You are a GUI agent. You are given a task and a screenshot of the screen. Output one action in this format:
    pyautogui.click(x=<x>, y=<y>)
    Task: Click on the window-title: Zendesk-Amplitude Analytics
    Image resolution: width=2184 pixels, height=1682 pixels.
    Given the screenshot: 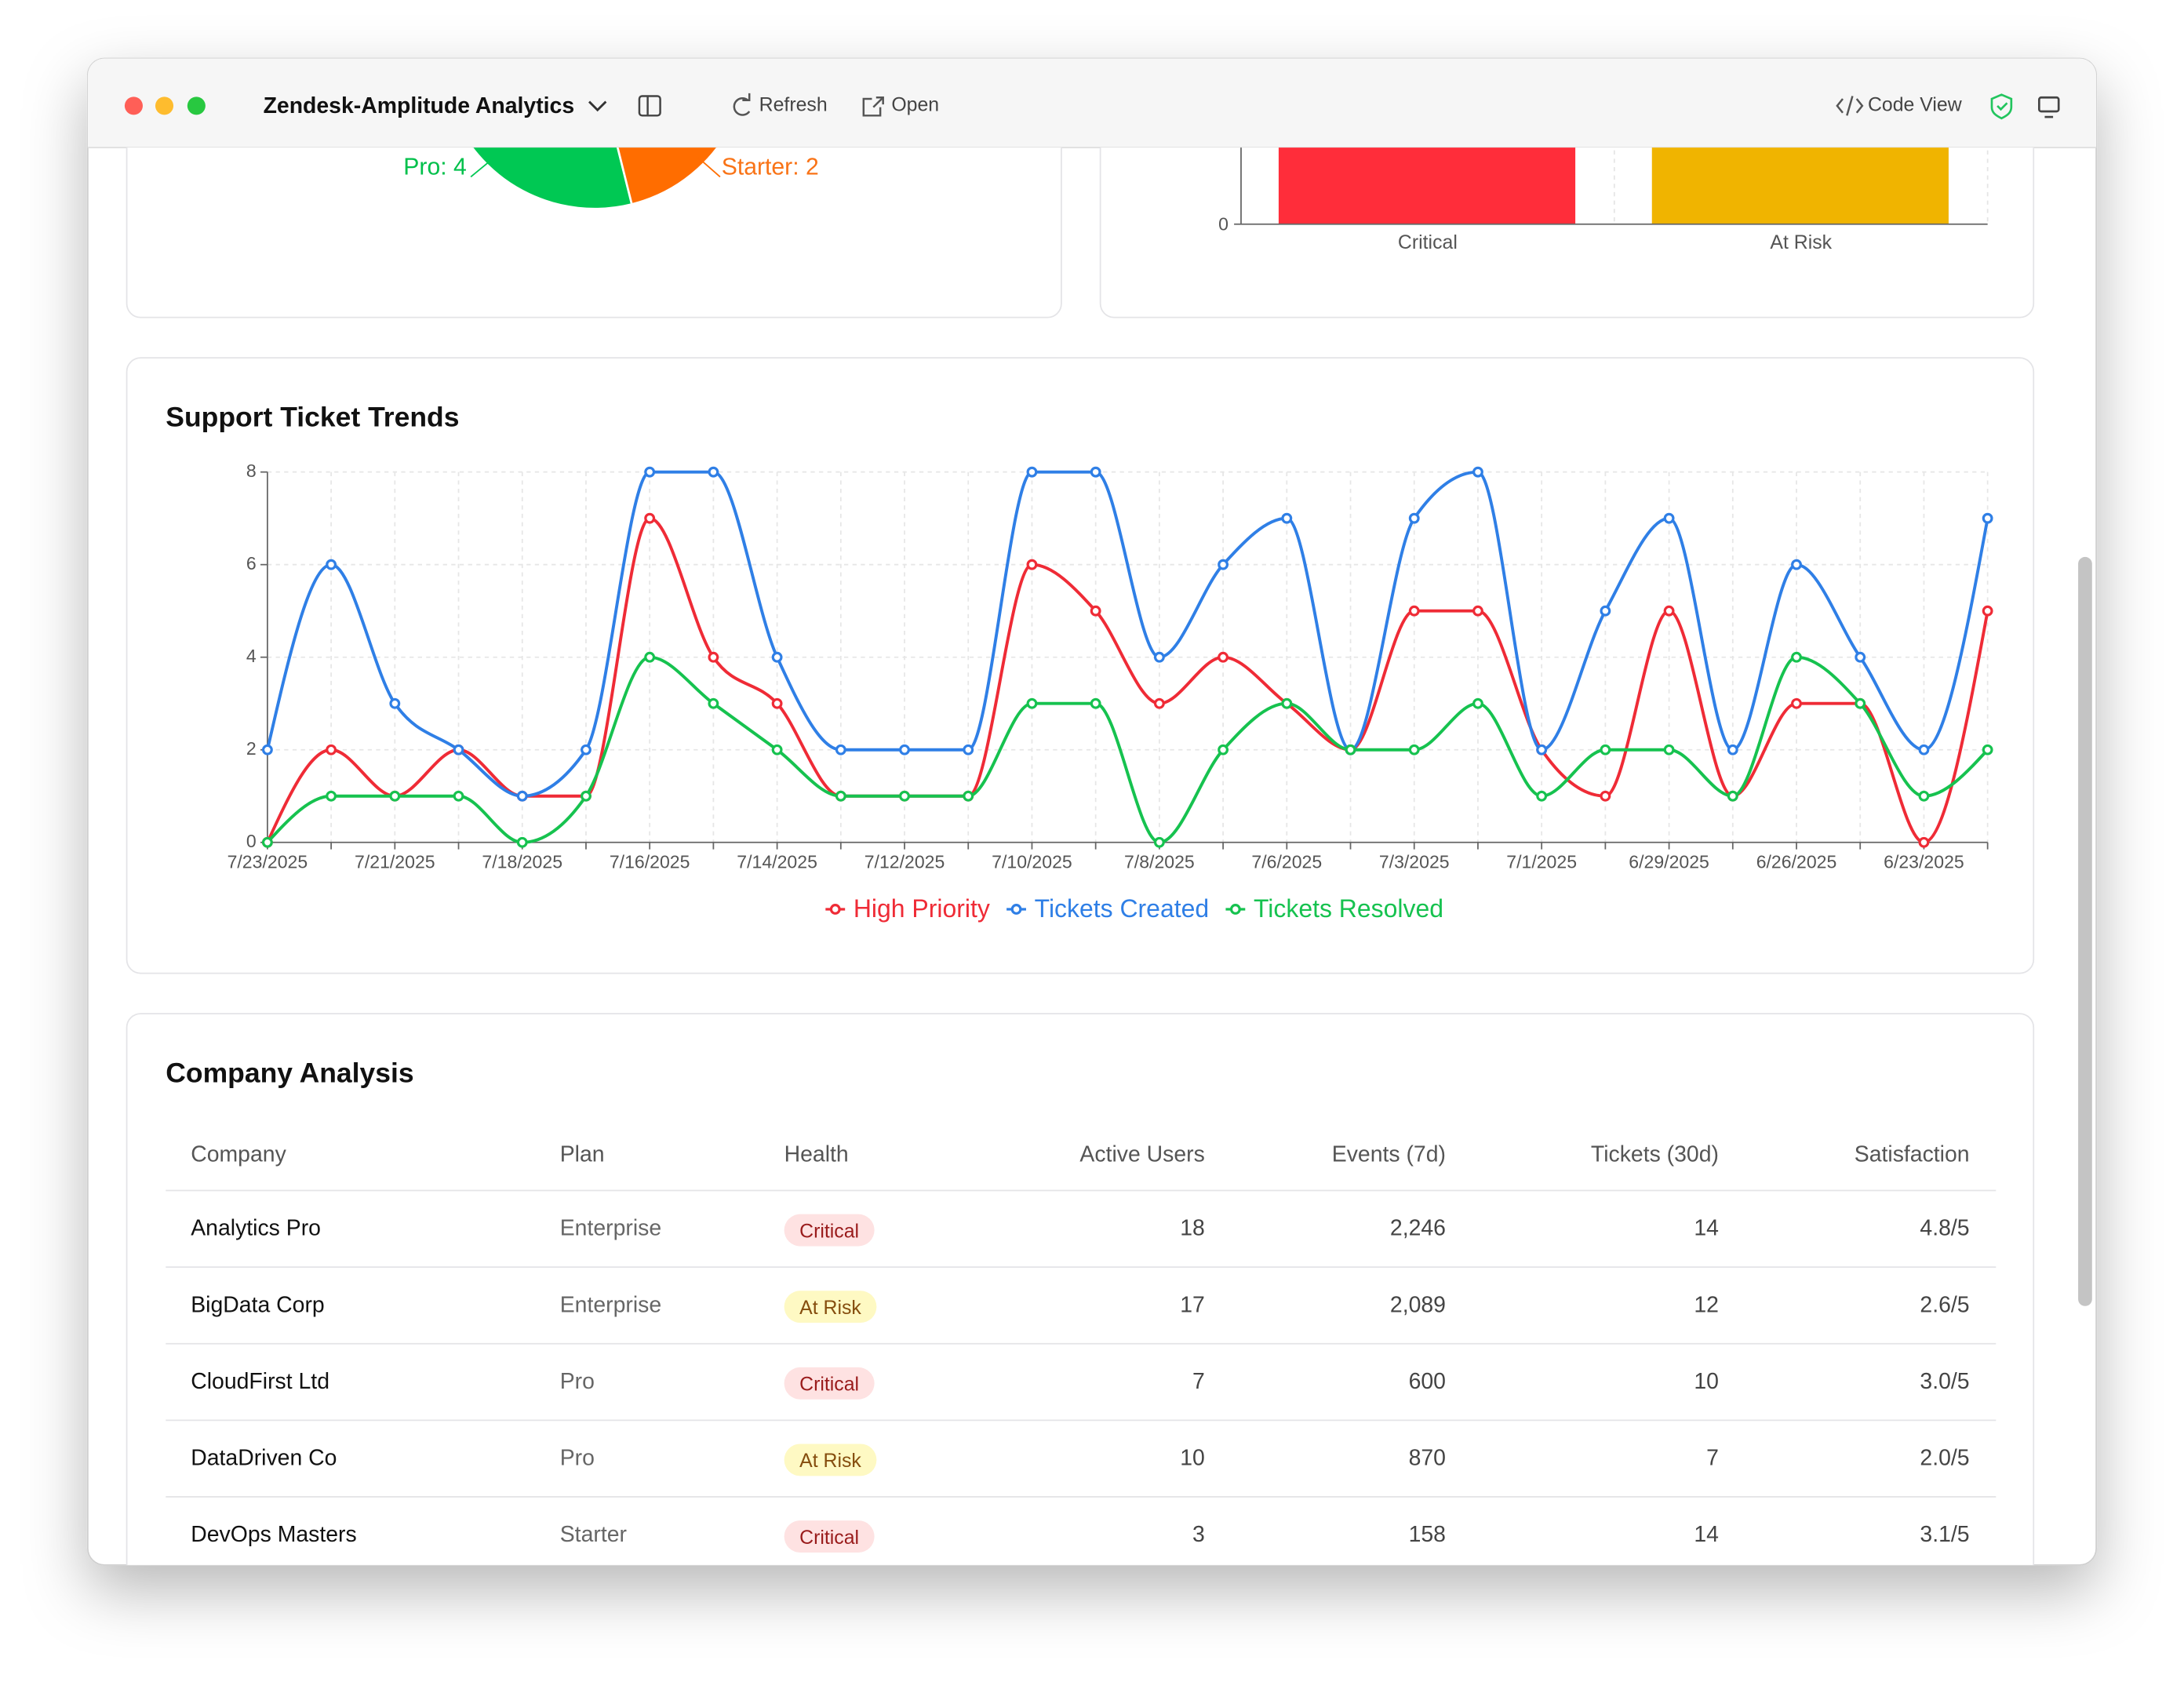 What is the action you would take?
    pyautogui.click(x=419, y=105)
    